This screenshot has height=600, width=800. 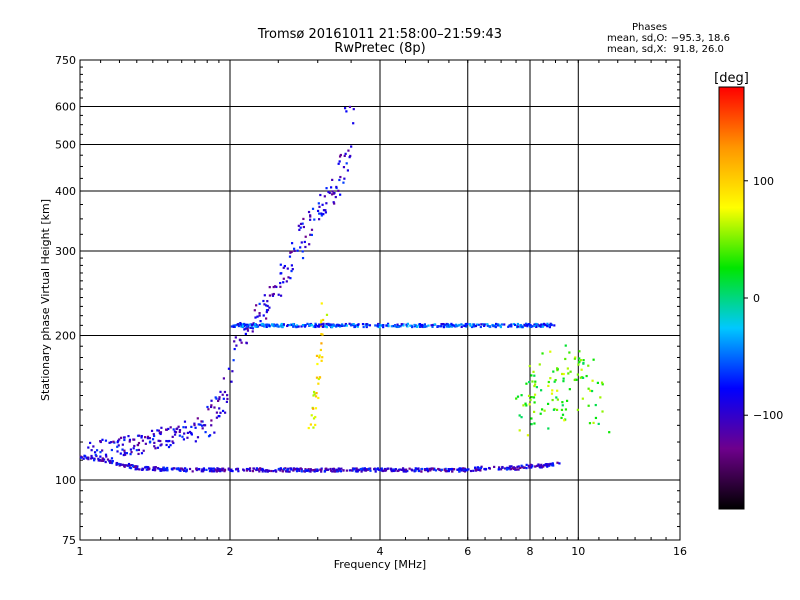 What do you see at coordinates (65, 107) in the screenshot?
I see `y-tick-label: 600` at bounding box center [65, 107].